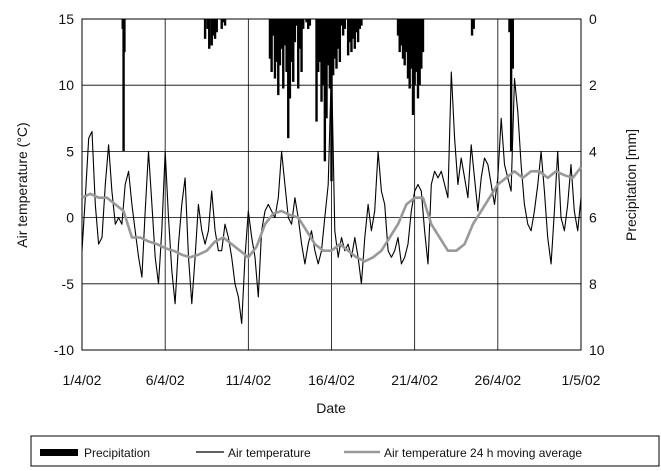  I want to click on x-tick-label: 21/4/02, so click(414, 380).